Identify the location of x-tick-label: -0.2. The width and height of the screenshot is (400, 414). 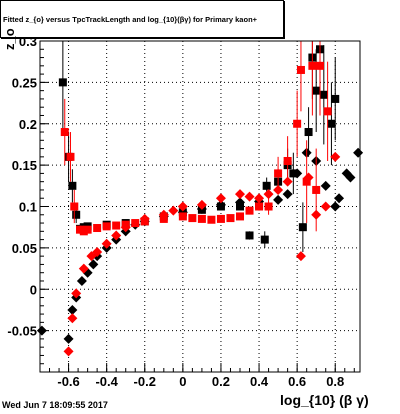
(145, 381).